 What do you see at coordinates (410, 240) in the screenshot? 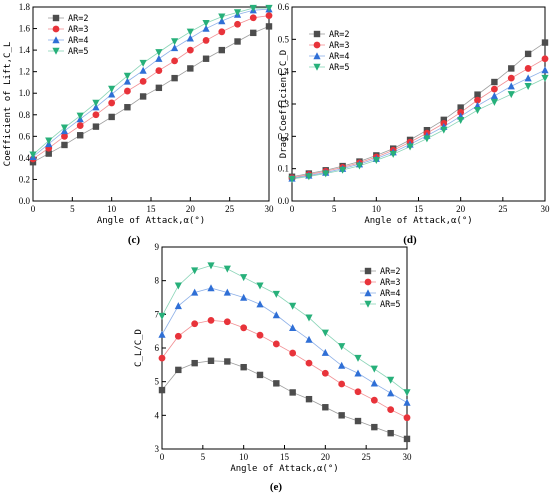
I see `panel-label: (d)` at bounding box center [410, 240].